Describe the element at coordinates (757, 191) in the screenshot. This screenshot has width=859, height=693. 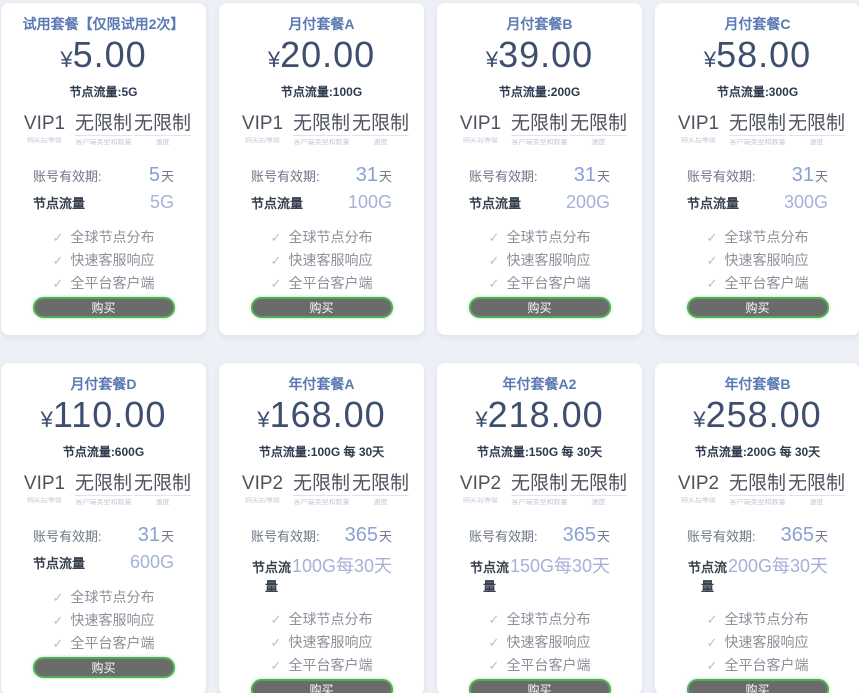
I see `plan-details: 账号有效期: 31天 节点流量 300G` at that location.